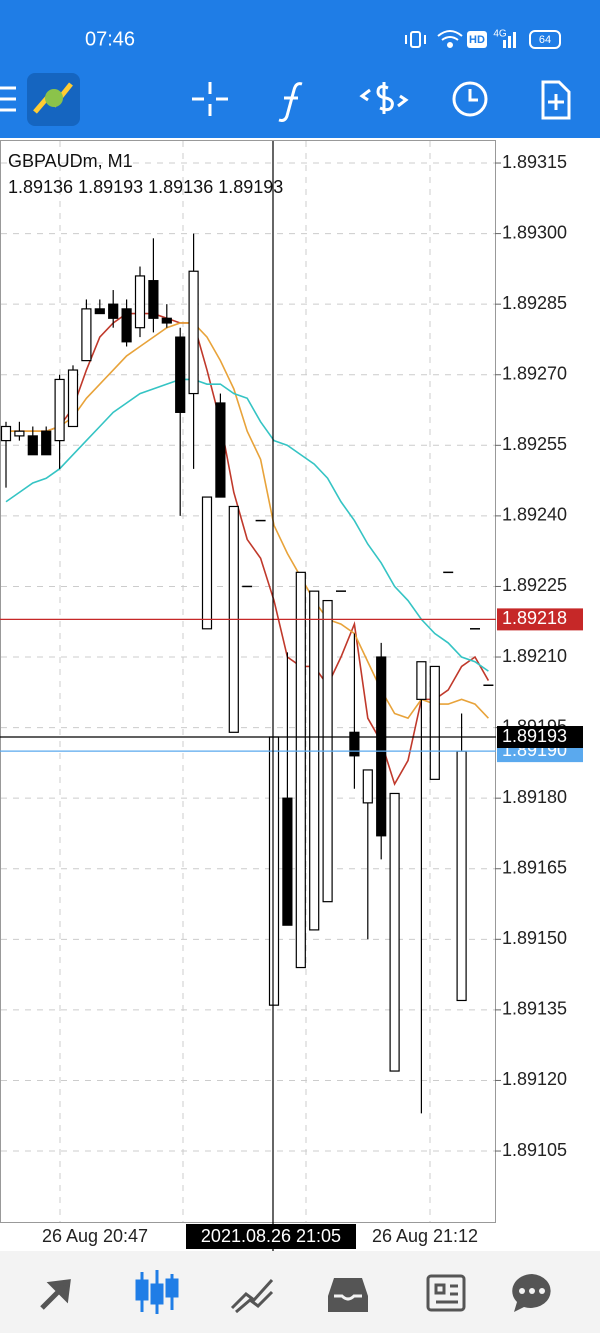  Describe the element at coordinates (300, 69) in the screenshot. I see `top-bar` at that location.